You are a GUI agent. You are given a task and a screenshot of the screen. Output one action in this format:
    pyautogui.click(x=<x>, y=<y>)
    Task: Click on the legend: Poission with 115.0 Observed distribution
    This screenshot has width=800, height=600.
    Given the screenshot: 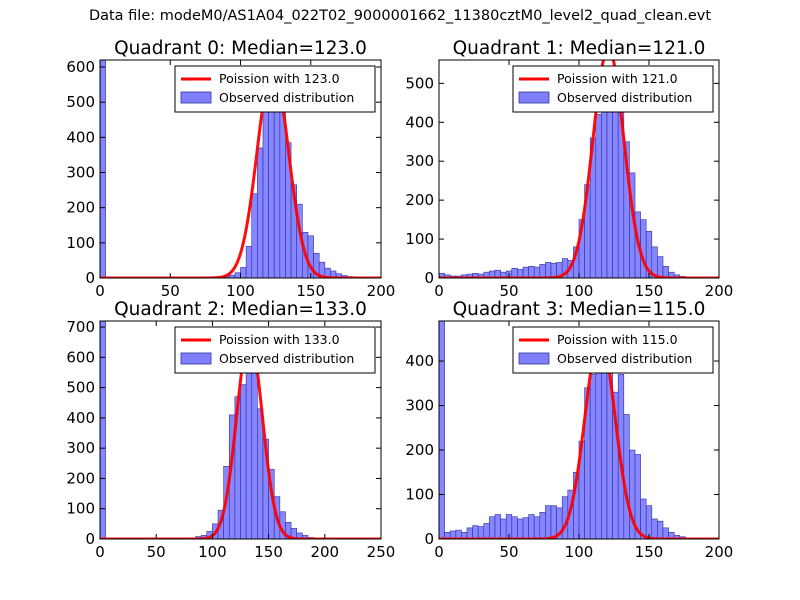 What is the action you would take?
    pyautogui.click(x=613, y=350)
    